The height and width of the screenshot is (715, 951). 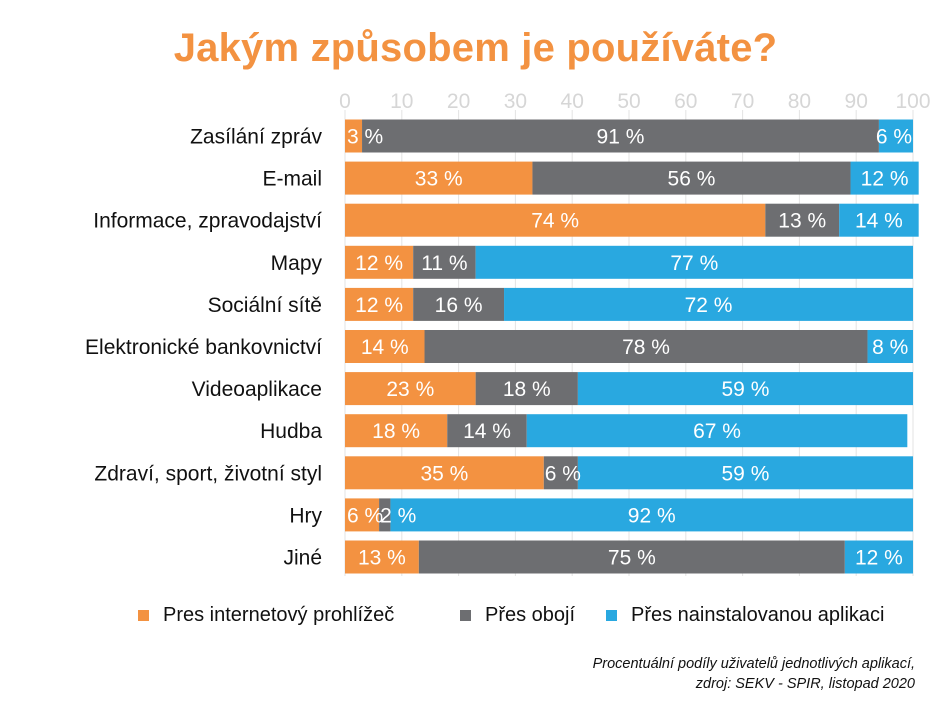 I want to click on data-label: 11 %, so click(x=444, y=263).